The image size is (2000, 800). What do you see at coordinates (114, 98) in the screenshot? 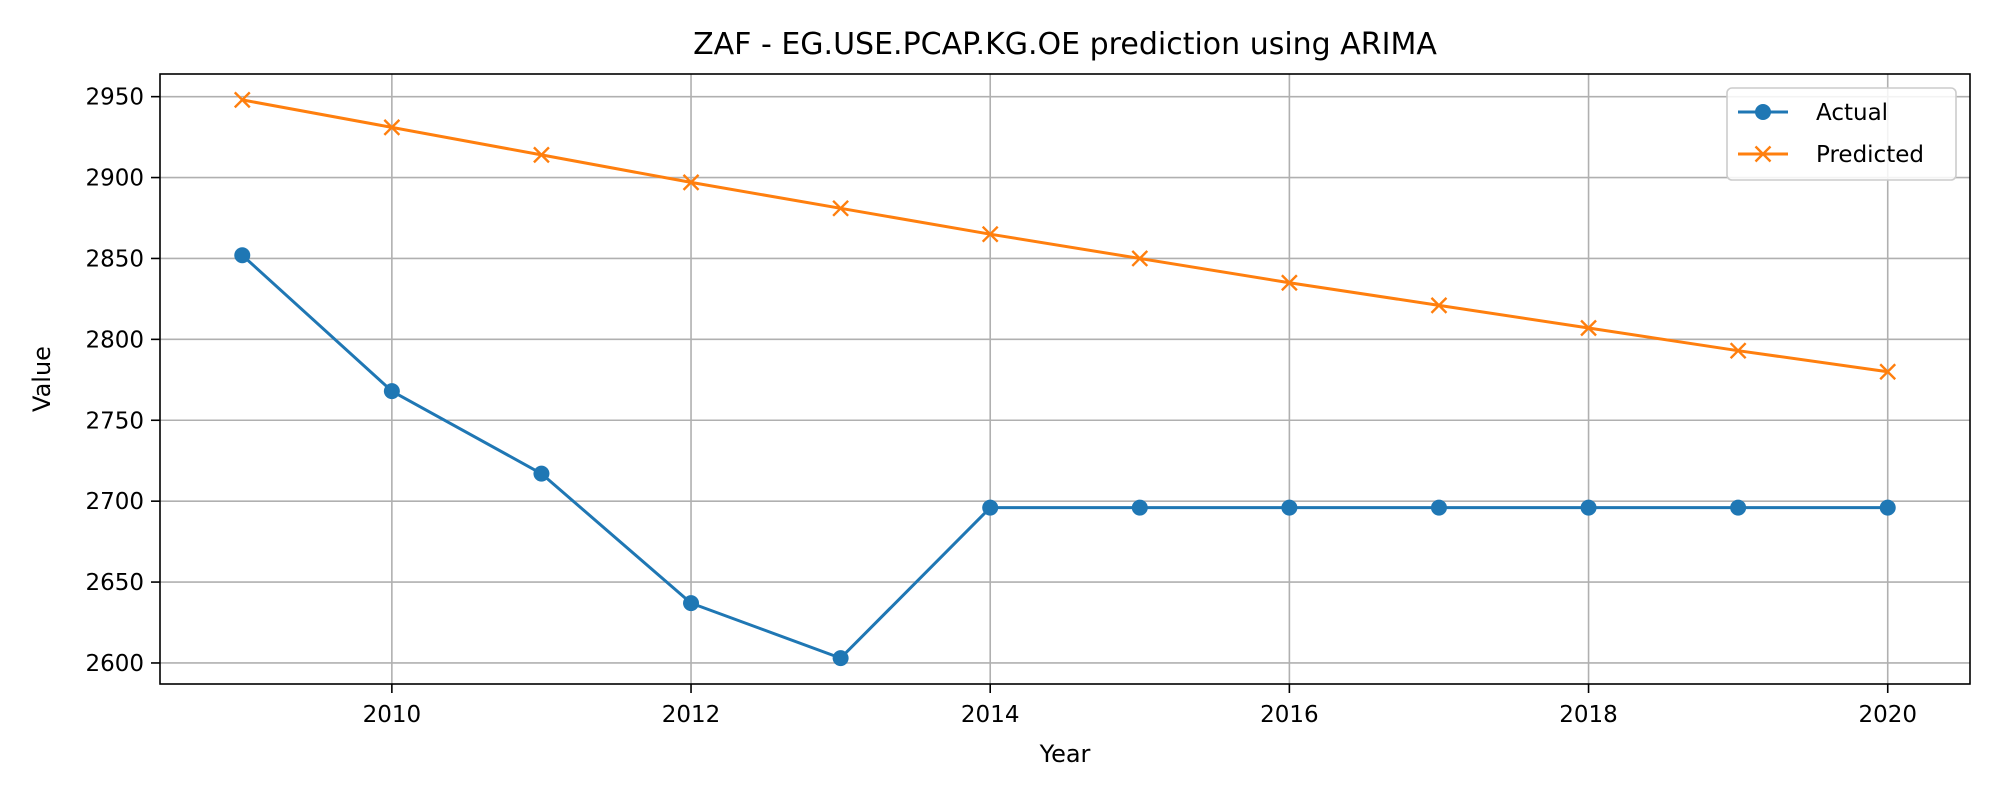
I see `y-tick-label: 2950` at bounding box center [114, 98].